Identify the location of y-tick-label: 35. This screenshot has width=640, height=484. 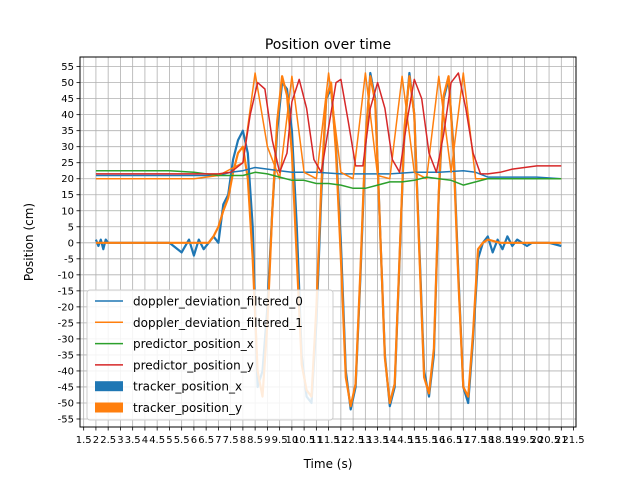
(67, 131).